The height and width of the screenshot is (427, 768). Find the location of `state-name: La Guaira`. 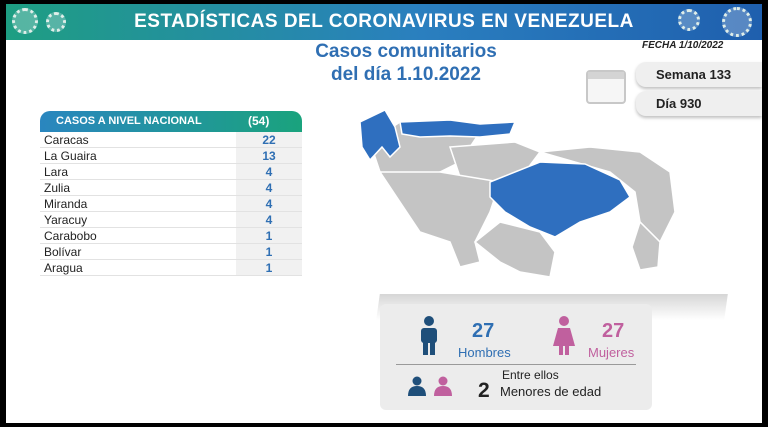

state-name: La Guaira is located at coordinates (70, 156).